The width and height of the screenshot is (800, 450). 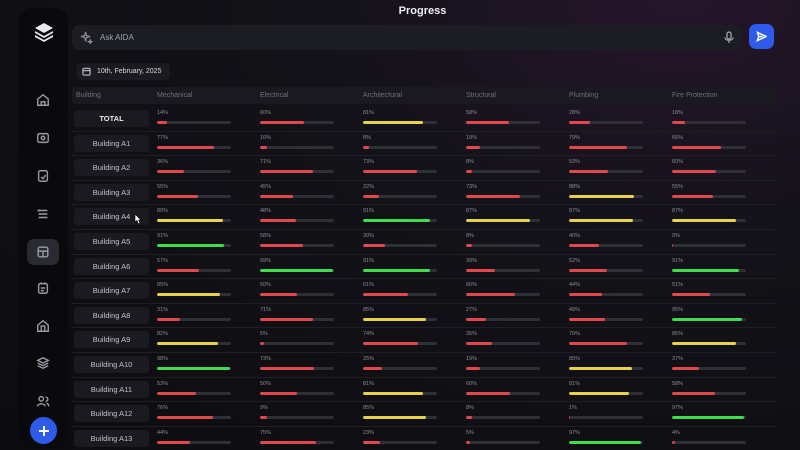 What do you see at coordinates (424, 217) in the screenshot?
I see `table-row: Building A4 89% 48% 91% 87% 87% 87%` at bounding box center [424, 217].